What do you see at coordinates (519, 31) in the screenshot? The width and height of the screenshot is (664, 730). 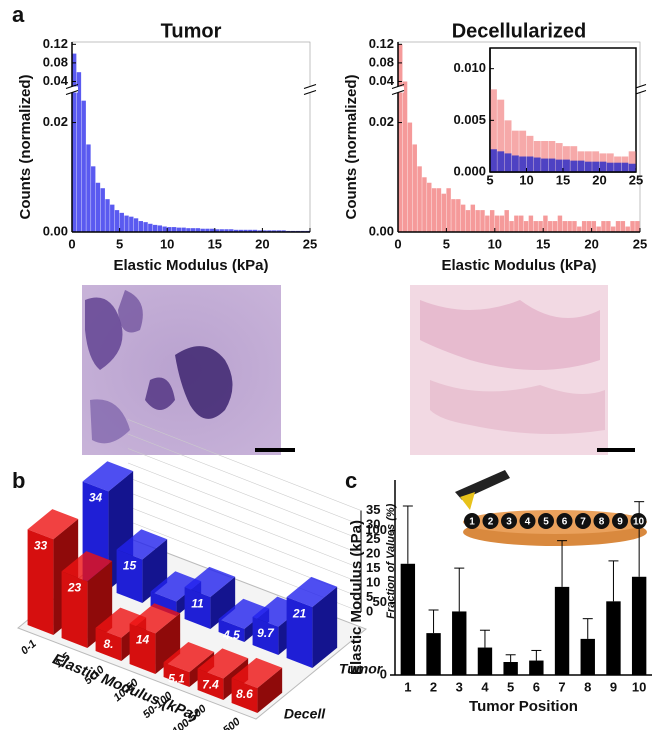 I see `chart-title: Decellularized` at bounding box center [519, 31].